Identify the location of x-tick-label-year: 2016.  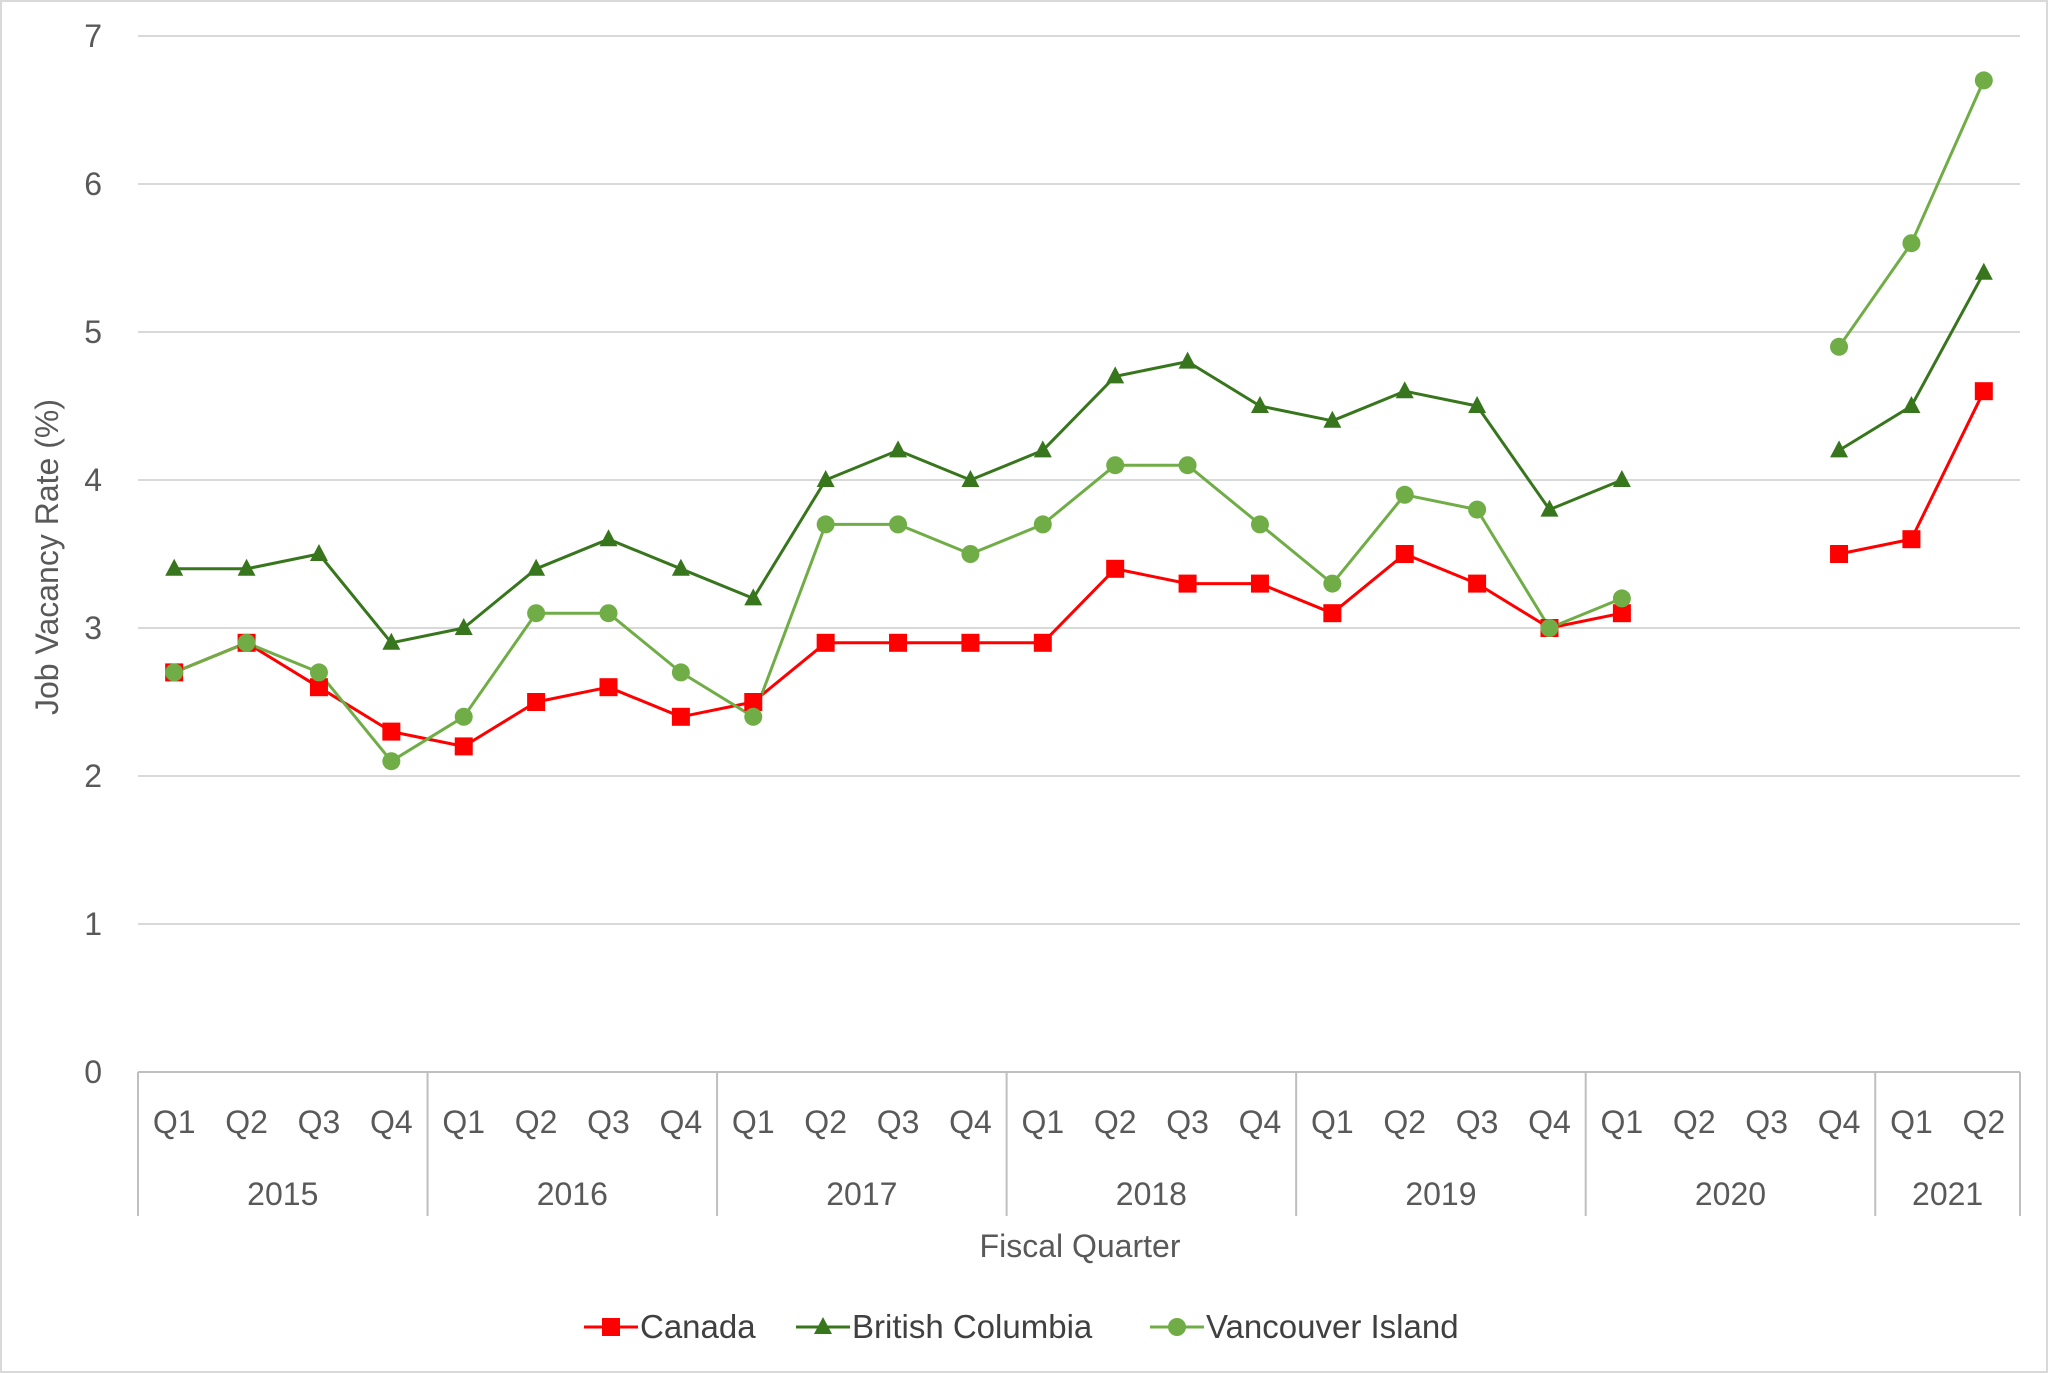
(572, 1194).